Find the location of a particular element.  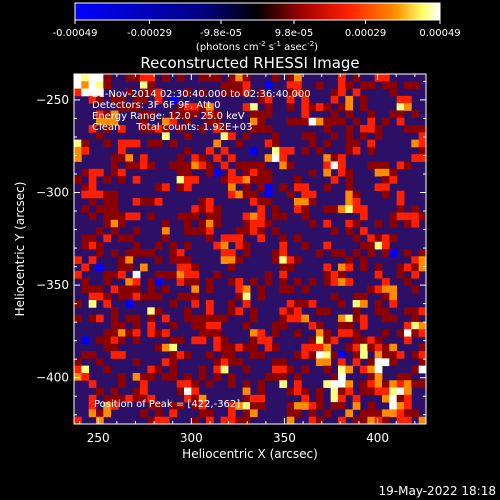

colorbar-unit-label: (photons cm-2 s-1 asec-2) is located at coordinates (257, 46).